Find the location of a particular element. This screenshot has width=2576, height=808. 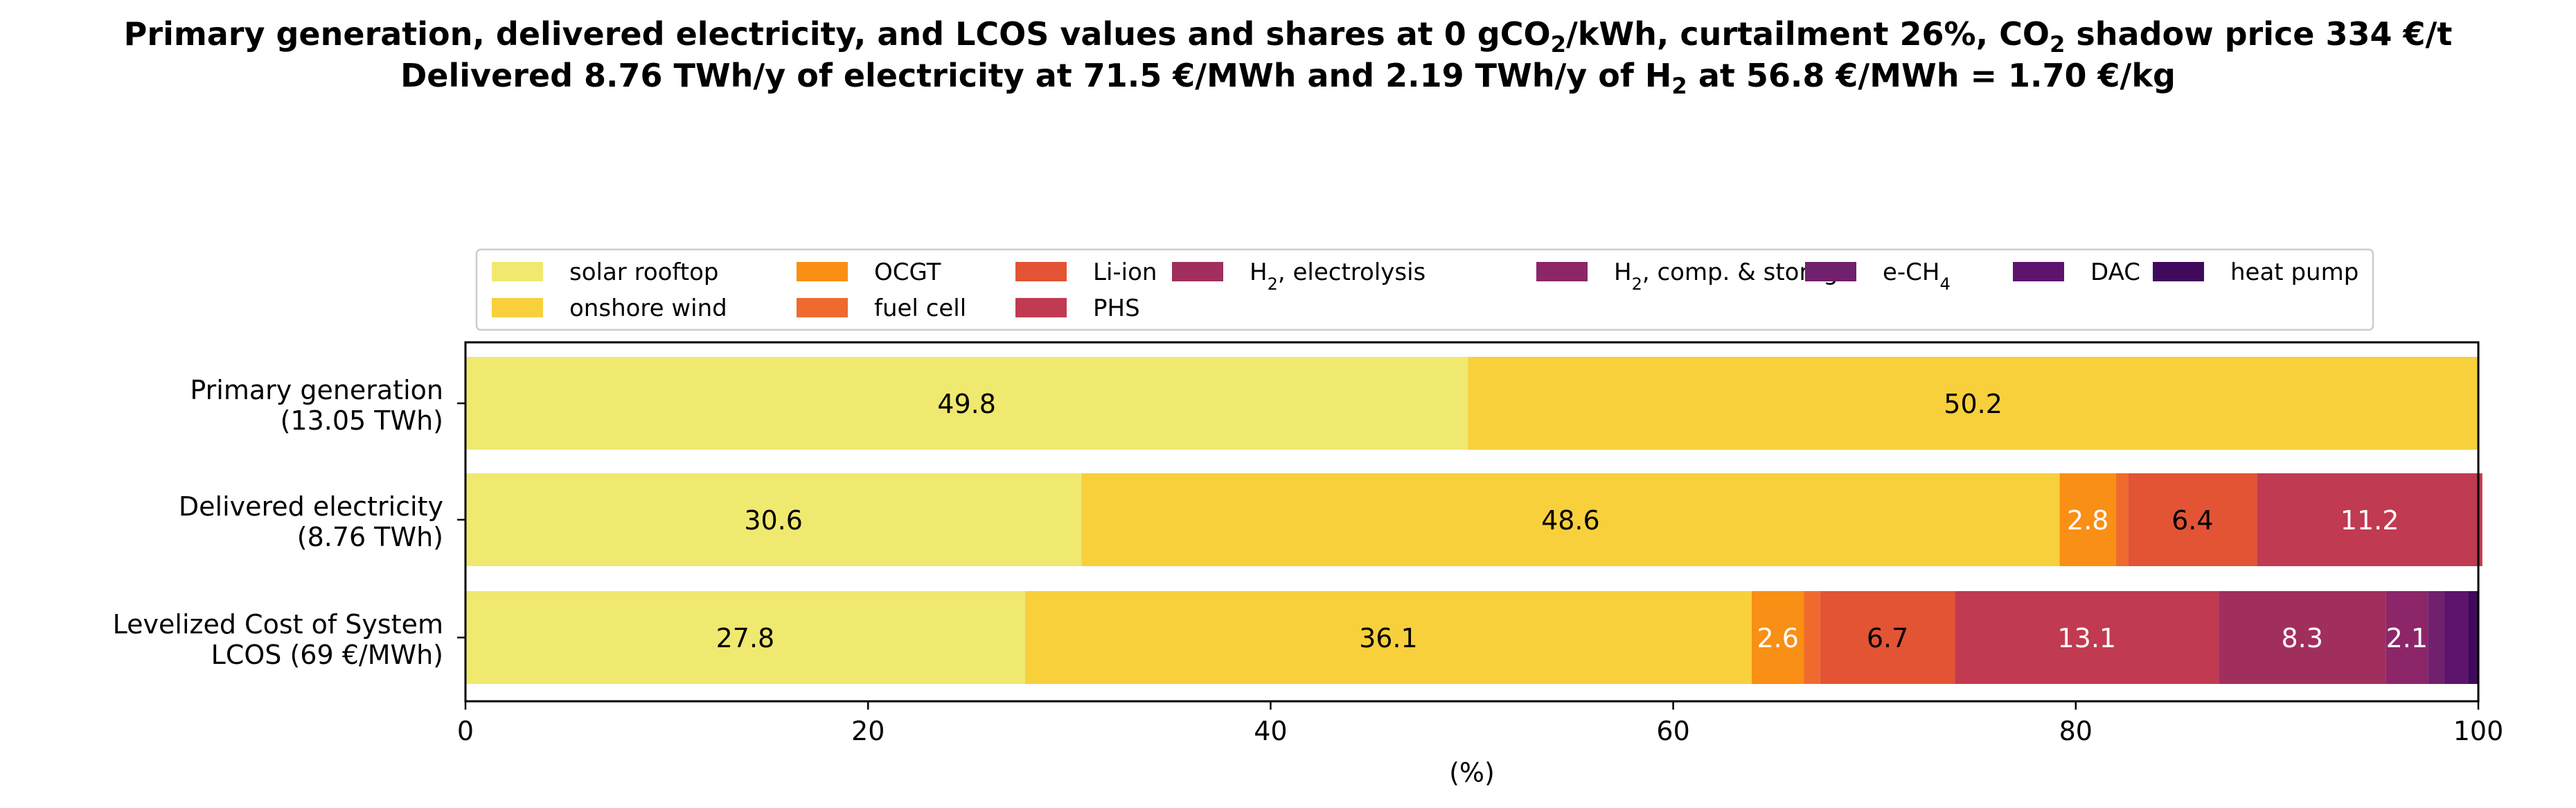

legend-swatch-fuel-cell is located at coordinates (822, 307).